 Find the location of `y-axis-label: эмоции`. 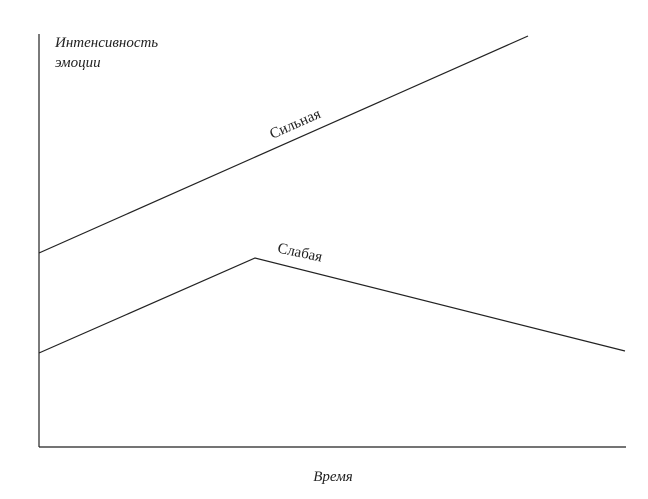

y-axis-label: эмоции is located at coordinates (78, 63).